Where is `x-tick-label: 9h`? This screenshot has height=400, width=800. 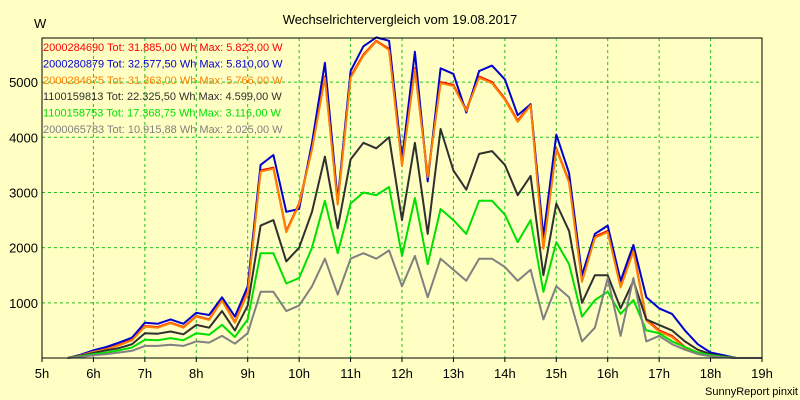
x-tick-label: 9h is located at coordinates (247, 373).